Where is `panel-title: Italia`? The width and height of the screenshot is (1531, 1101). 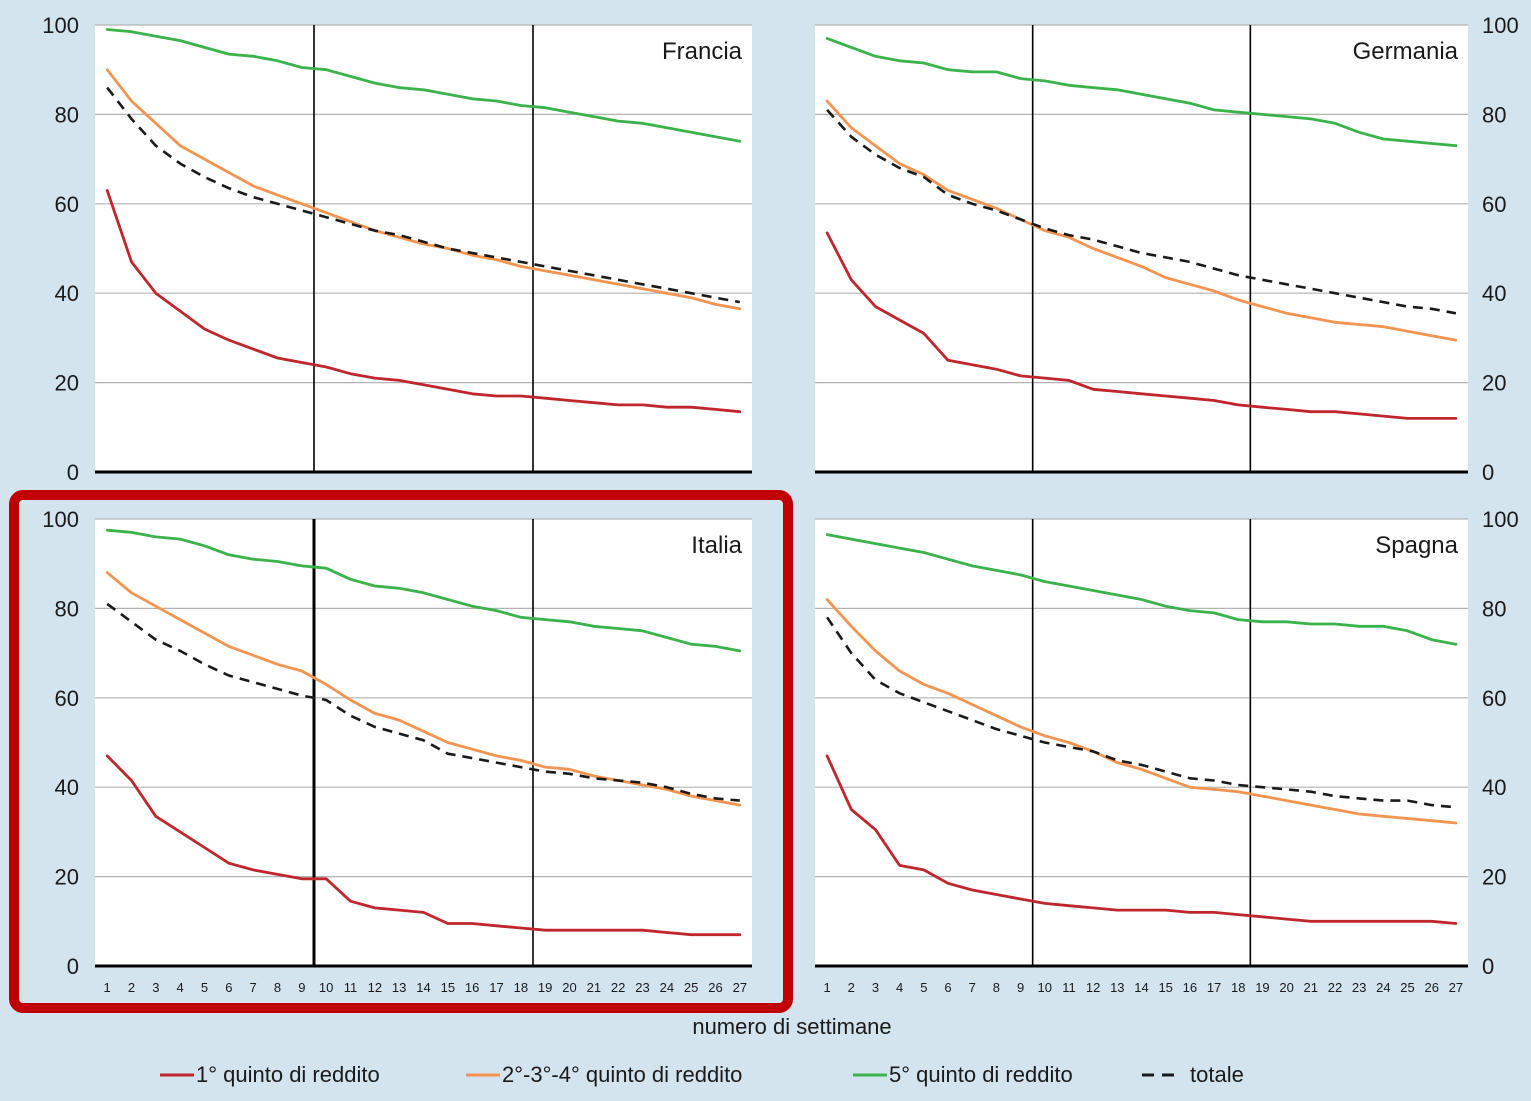 panel-title: Italia is located at coordinates (716, 545).